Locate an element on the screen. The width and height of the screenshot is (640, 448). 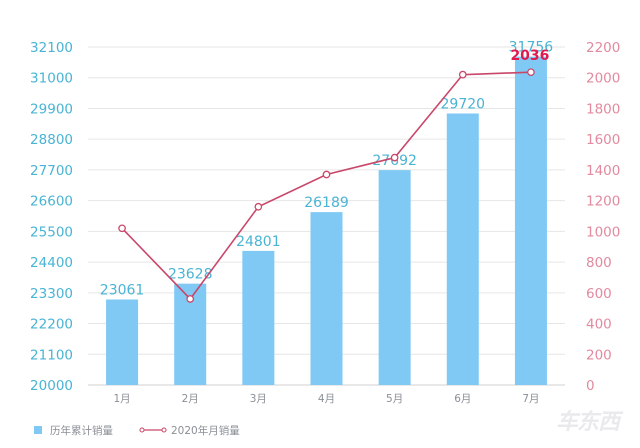
left-tick-label: 27700 is located at coordinates (51, 171).